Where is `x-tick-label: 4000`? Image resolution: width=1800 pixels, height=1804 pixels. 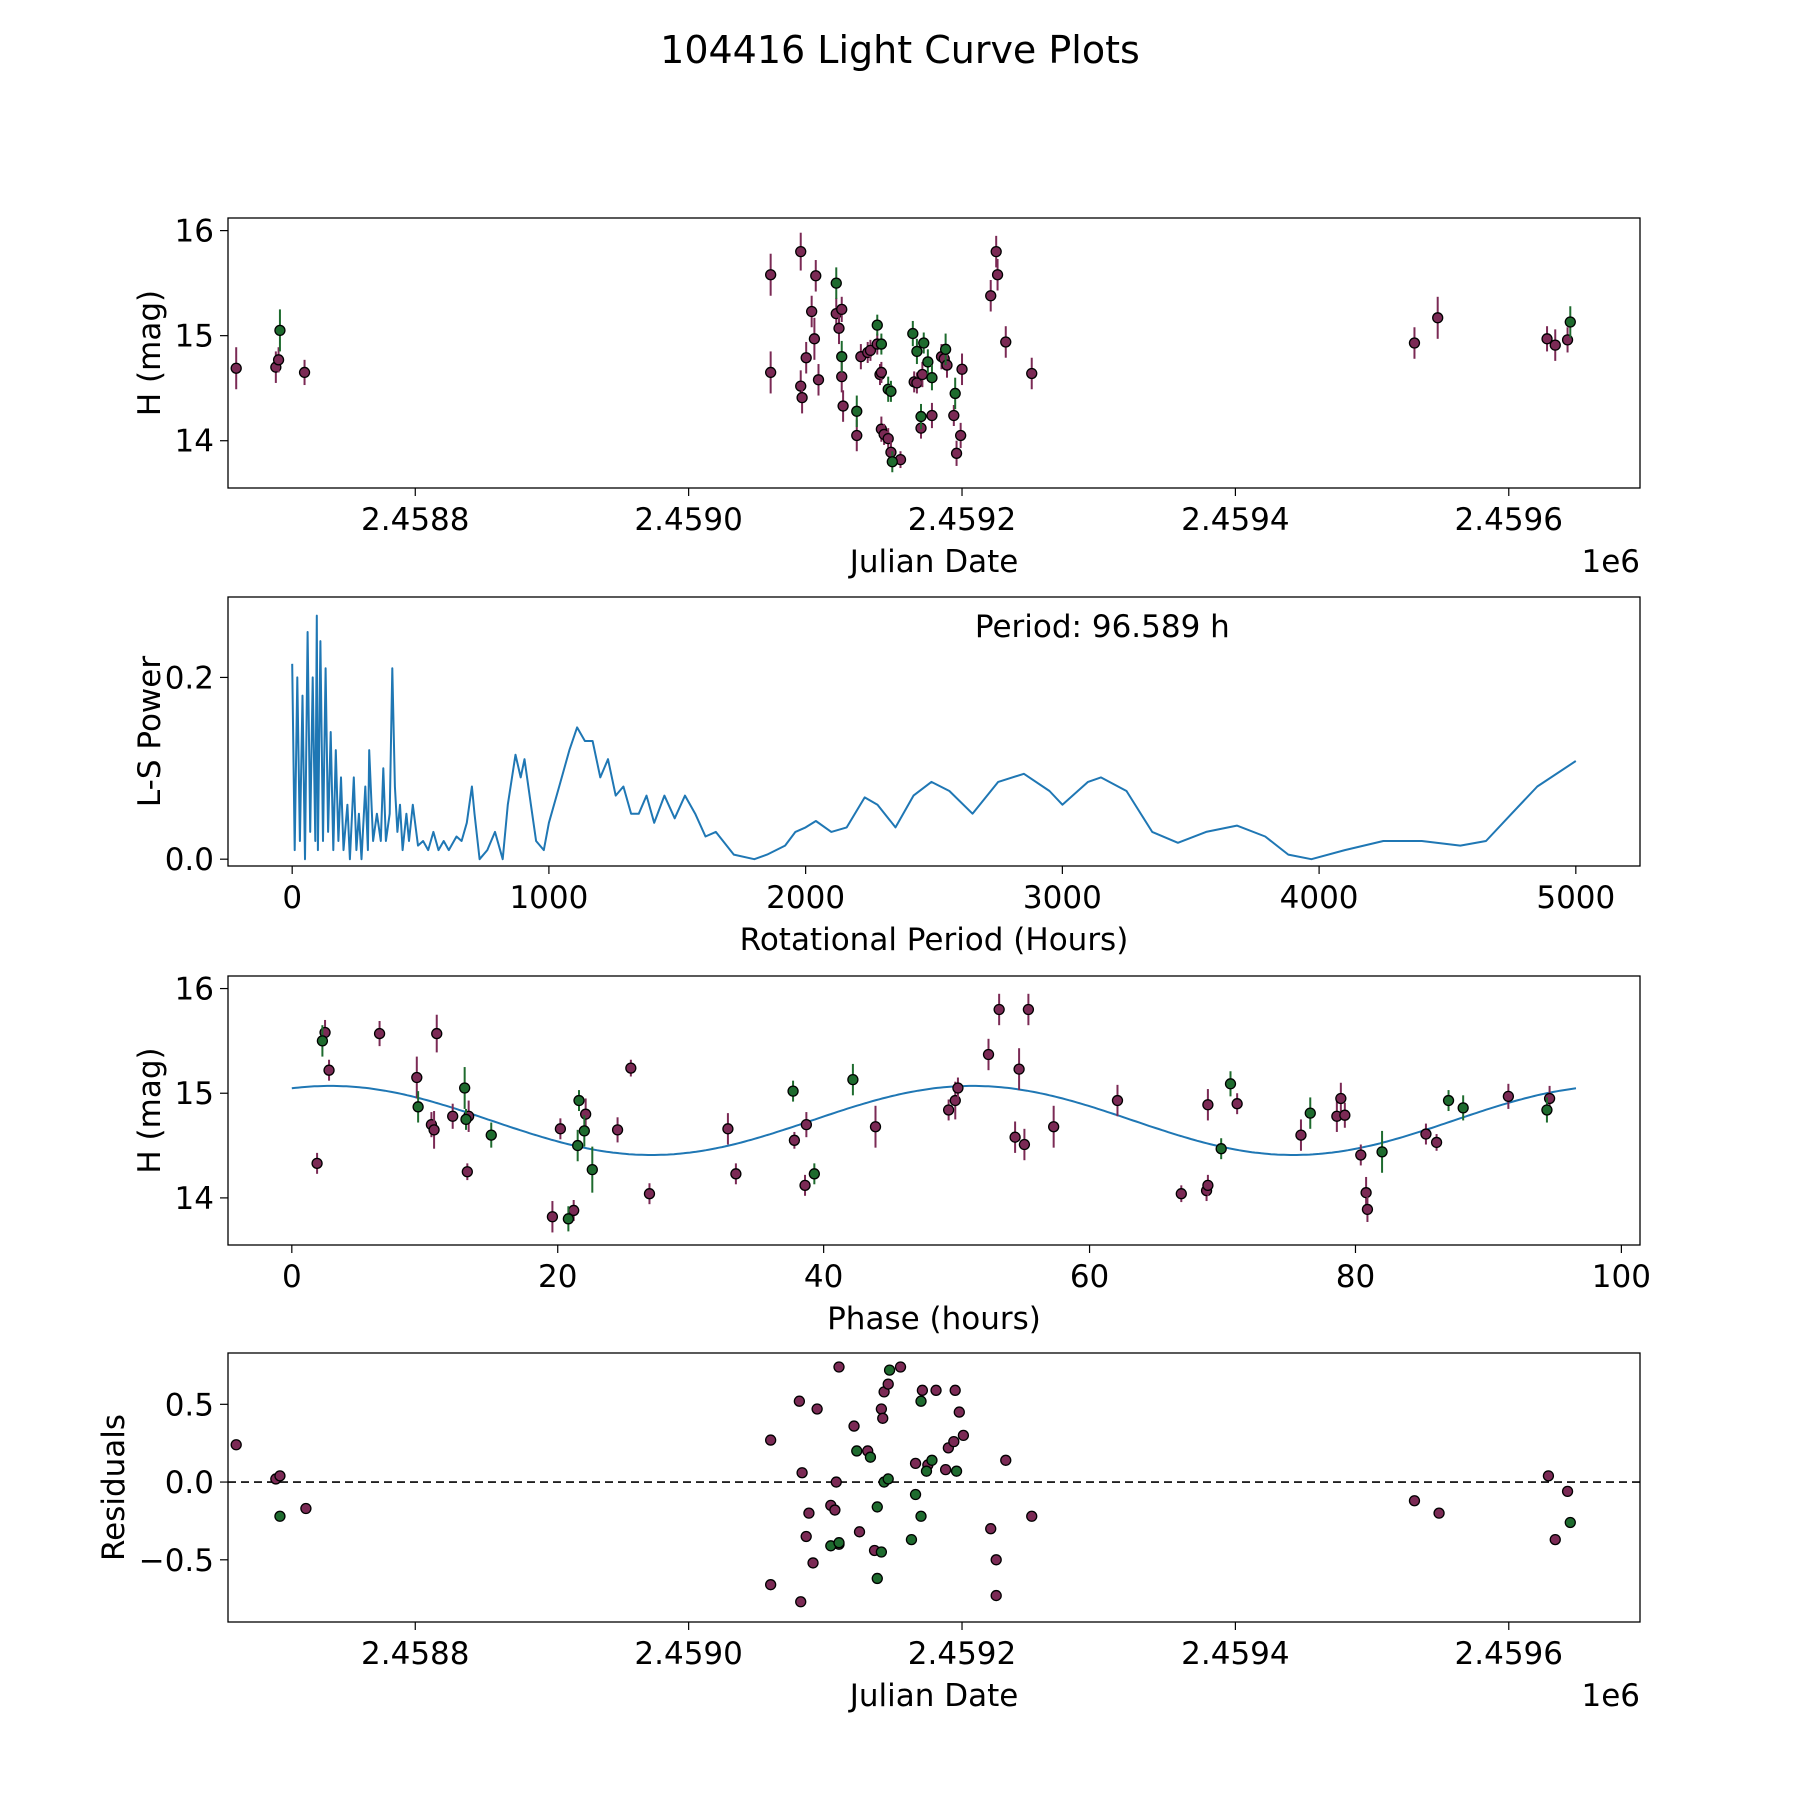
x-tick-label: 4000 is located at coordinates (1319, 898).